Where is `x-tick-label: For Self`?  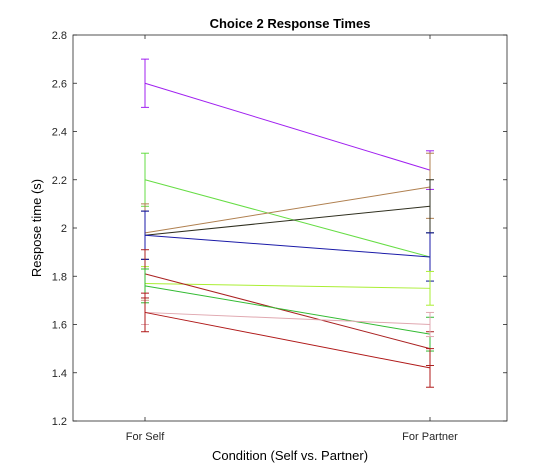
x-tick-label: For Self is located at coordinates (145, 437).